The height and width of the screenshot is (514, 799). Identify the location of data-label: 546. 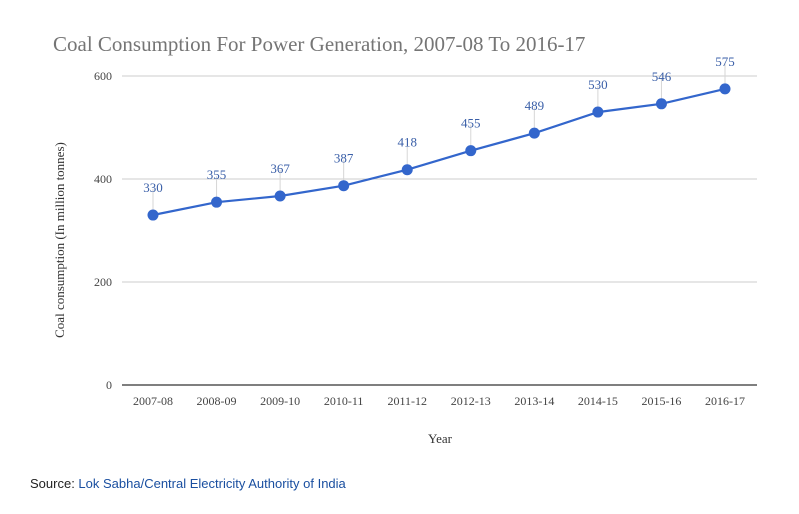
(662, 76).